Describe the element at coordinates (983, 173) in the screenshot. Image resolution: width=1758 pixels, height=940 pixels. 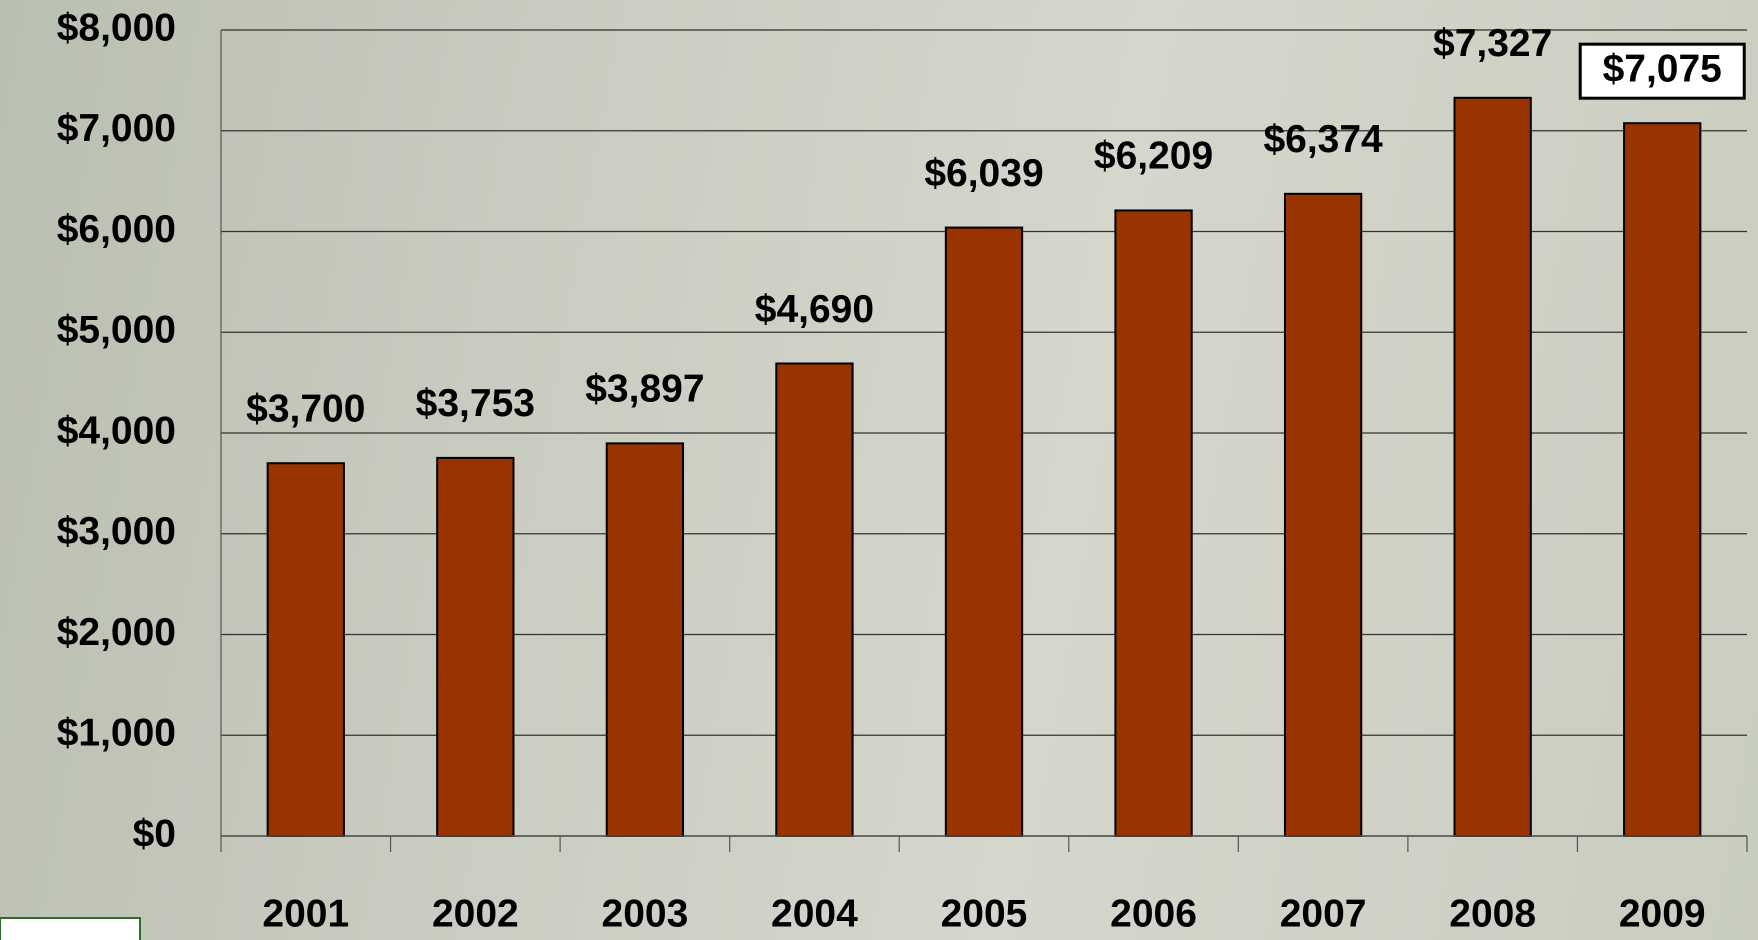
I see `data-label: $6,039` at that location.